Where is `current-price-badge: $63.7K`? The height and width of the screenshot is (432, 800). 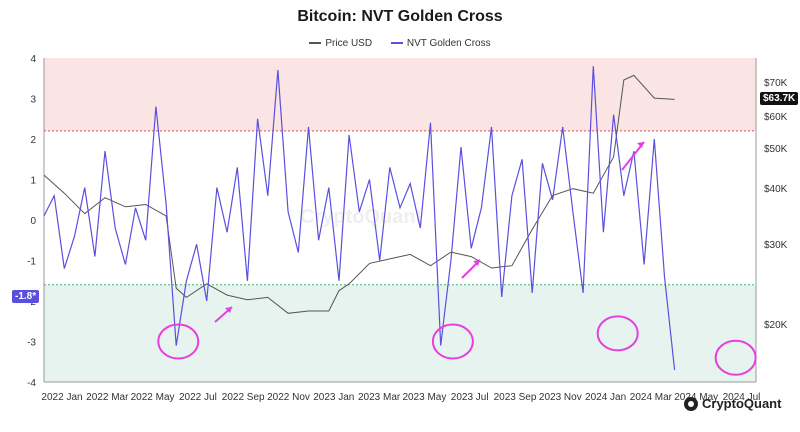
current-price-badge: $63.7K is located at coordinates (779, 98).